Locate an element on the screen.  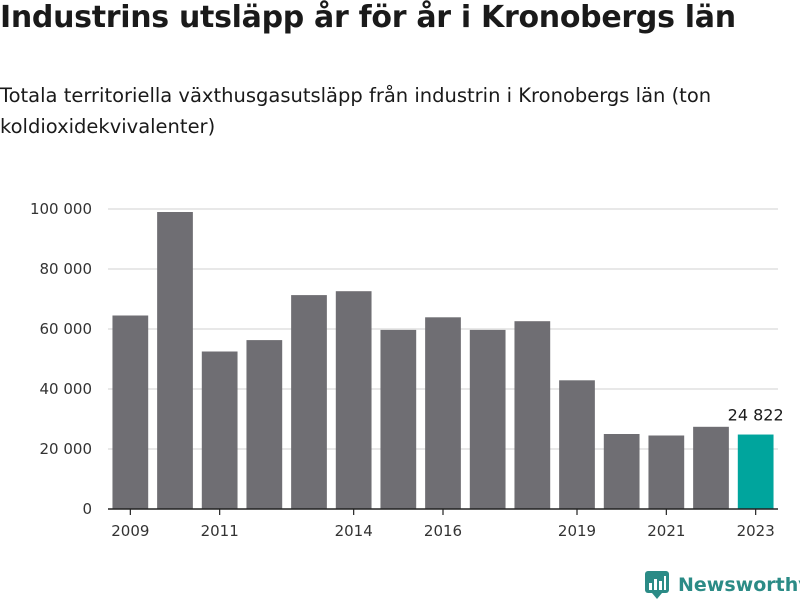
y-tick-label: 20 000 is located at coordinates (66, 449).